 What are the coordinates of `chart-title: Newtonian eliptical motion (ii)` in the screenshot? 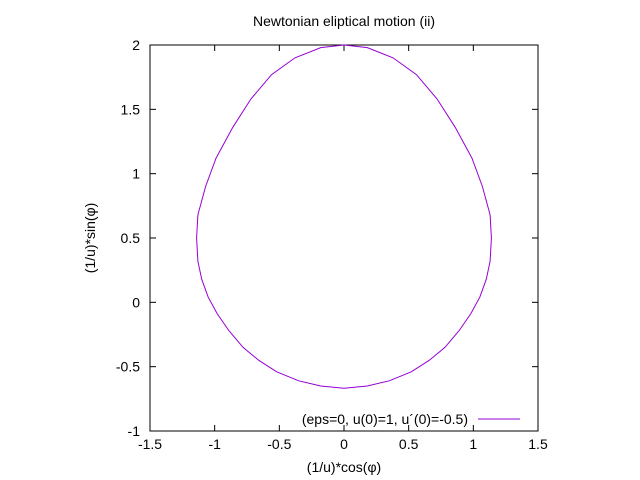 It's located at (344, 21).